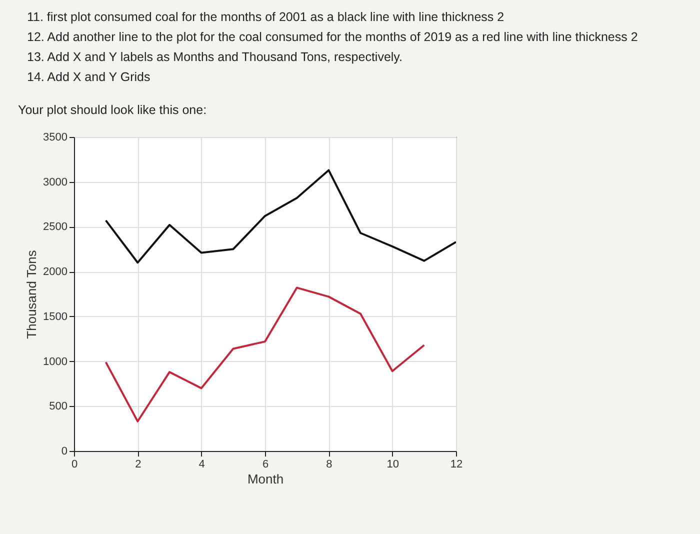 This screenshot has width=700, height=534. I want to click on x-tick-label: 2, so click(138, 464).